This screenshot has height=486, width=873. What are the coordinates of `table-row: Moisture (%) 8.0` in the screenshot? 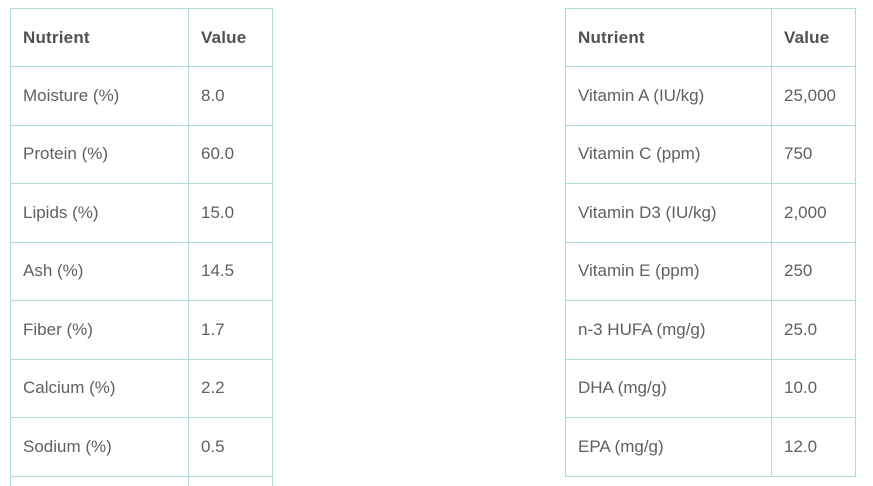 It's located at (141, 96).